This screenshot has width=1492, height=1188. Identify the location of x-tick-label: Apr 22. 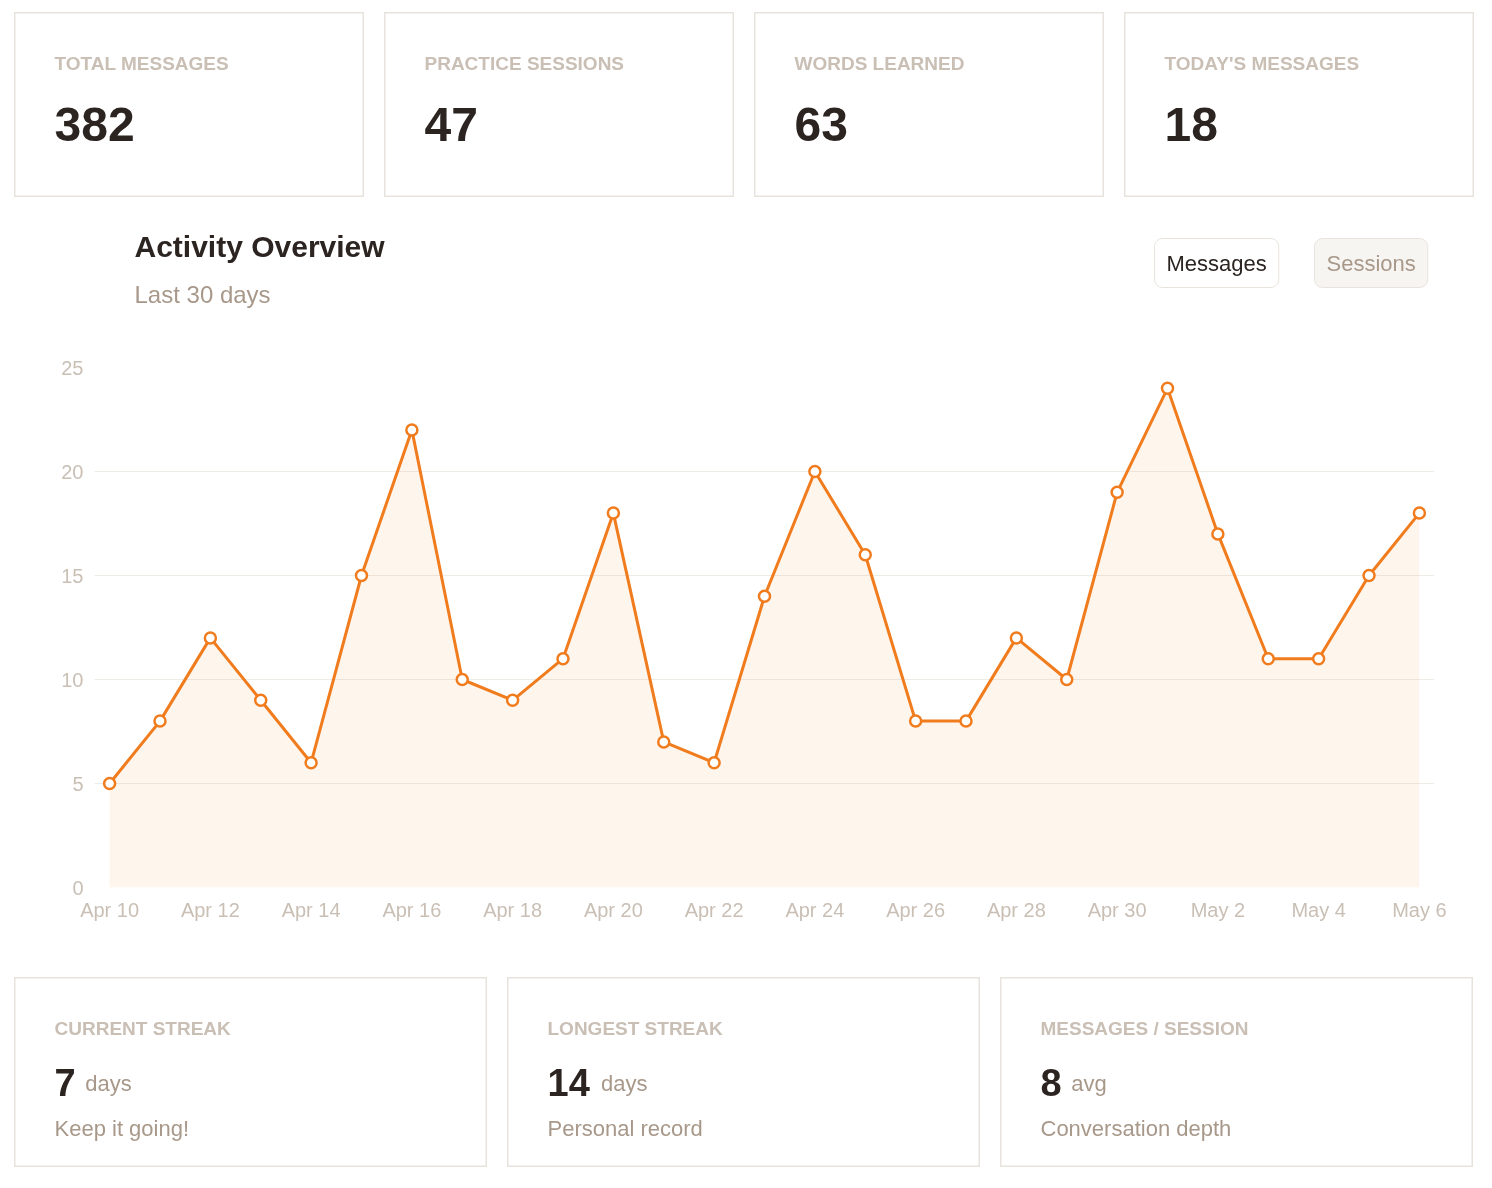
(714, 909).